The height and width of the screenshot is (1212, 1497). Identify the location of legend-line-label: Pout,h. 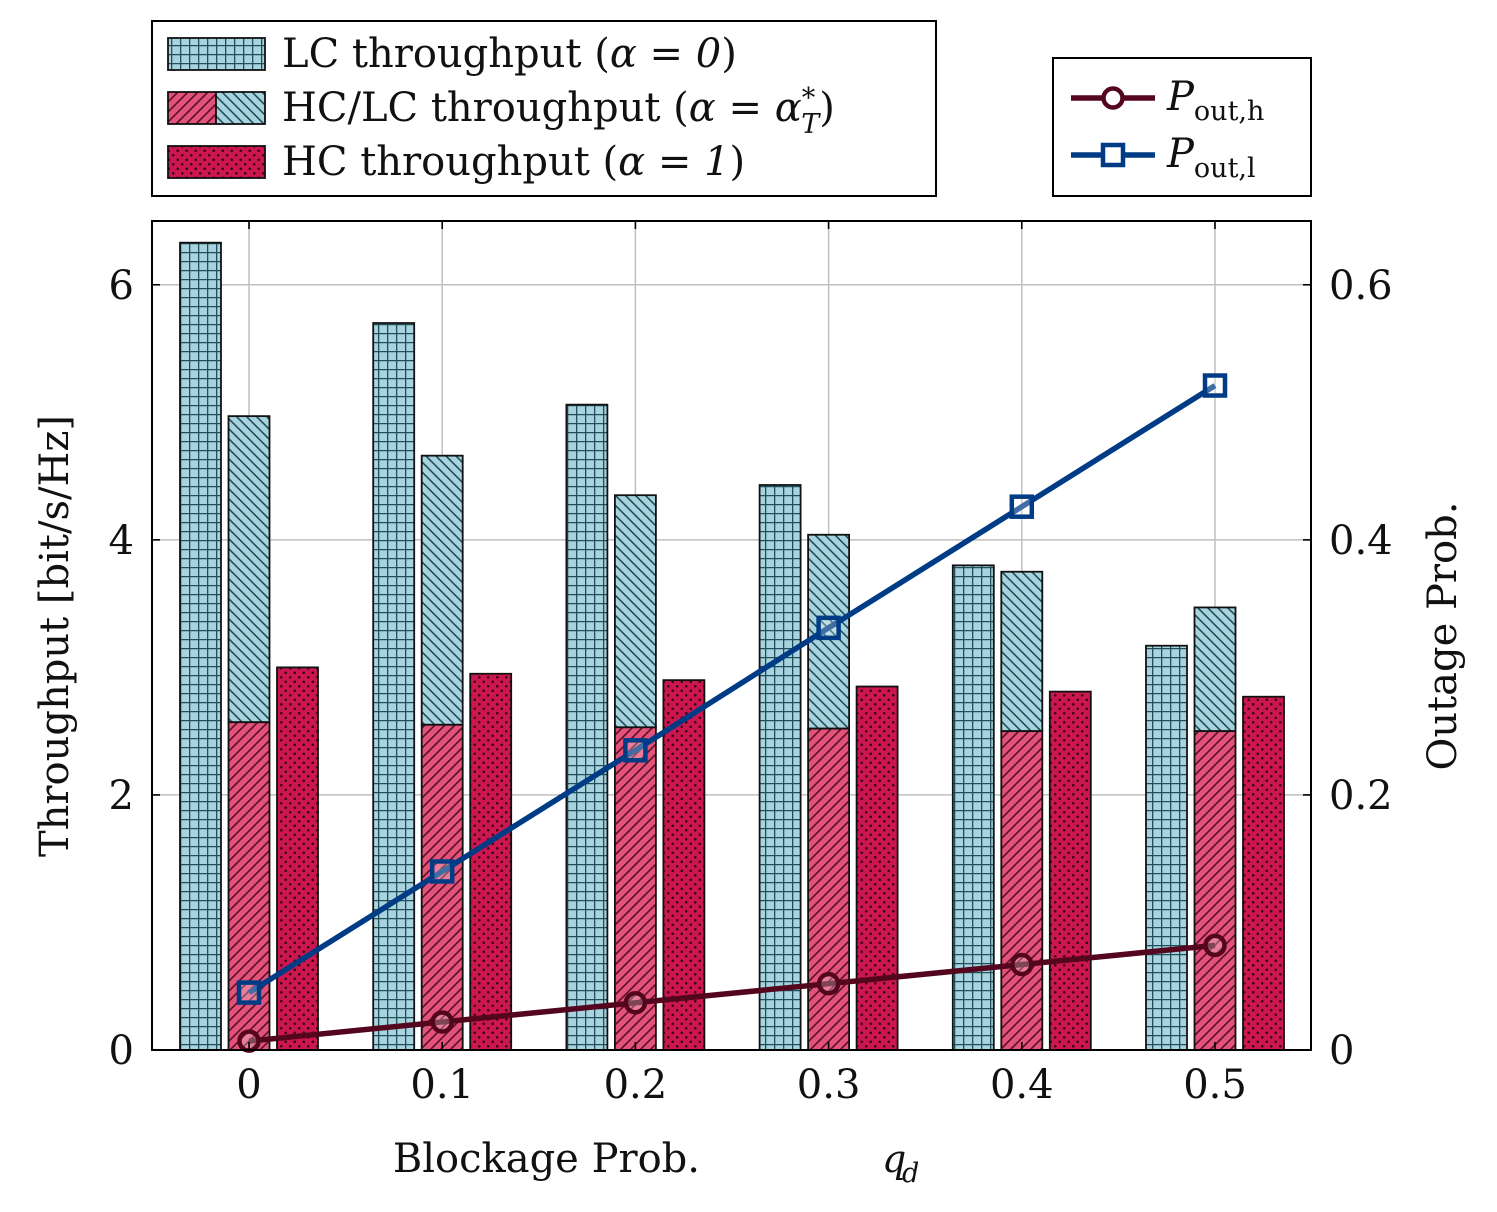
(1215, 100).